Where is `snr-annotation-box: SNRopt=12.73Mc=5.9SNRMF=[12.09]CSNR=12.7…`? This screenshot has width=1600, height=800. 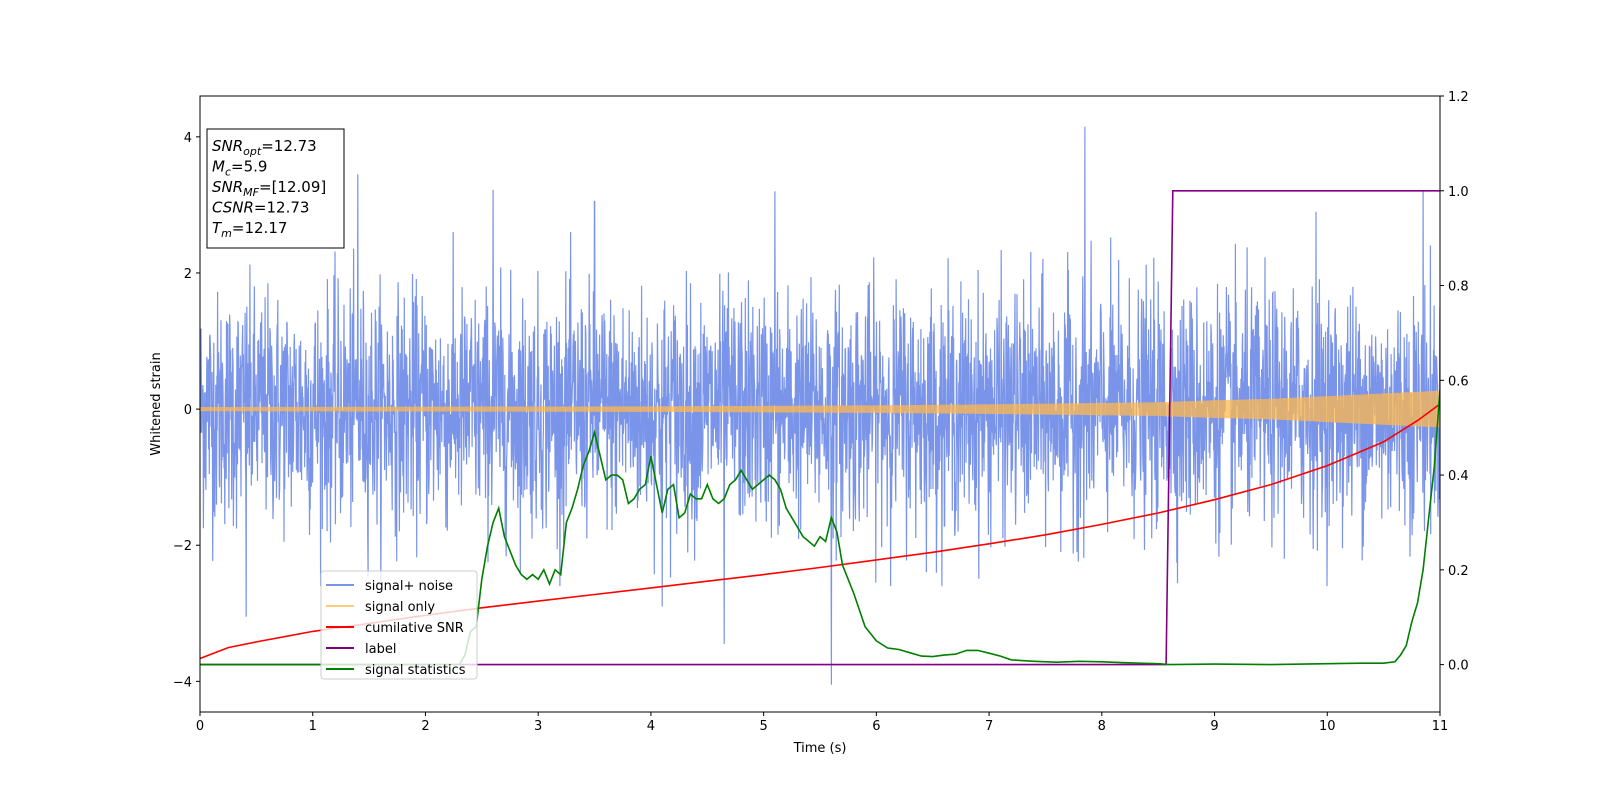
snr-annotation-box: SNRopt=12.73Mc=5.9SNRMF=[12.09]CSNR=12.7… is located at coordinates (275, 188).